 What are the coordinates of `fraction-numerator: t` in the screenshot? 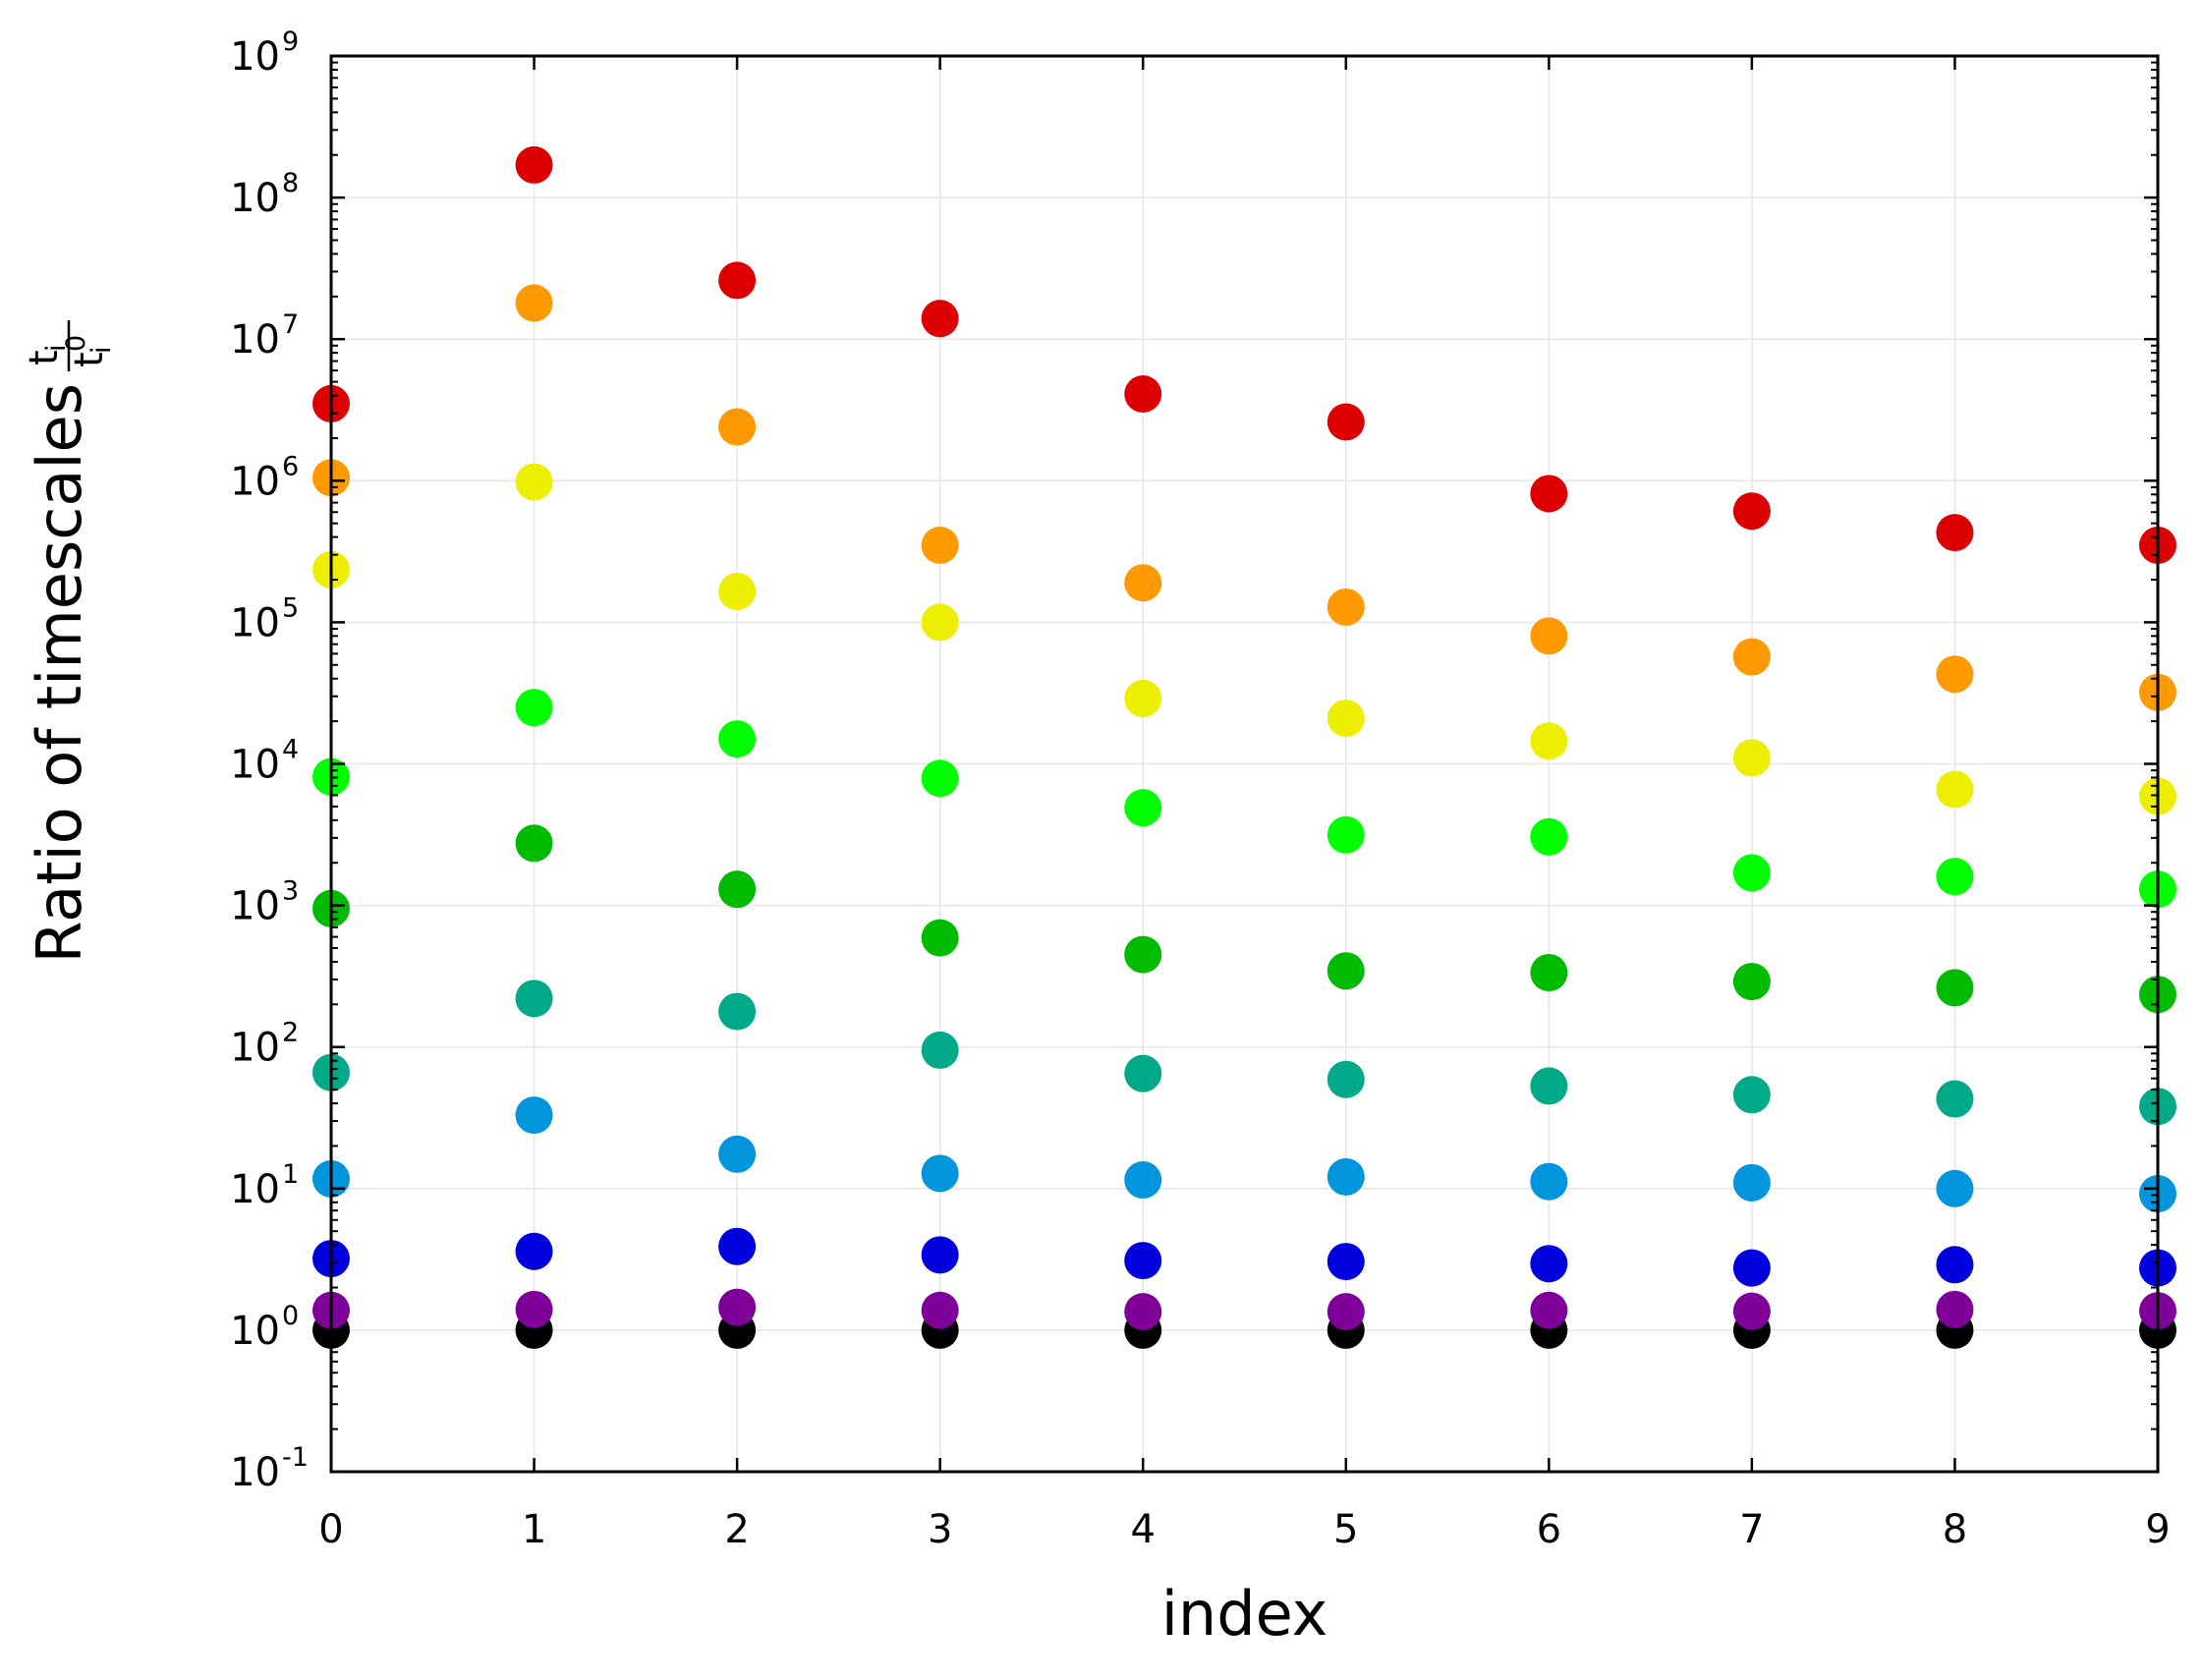 It's located at (44, 357).